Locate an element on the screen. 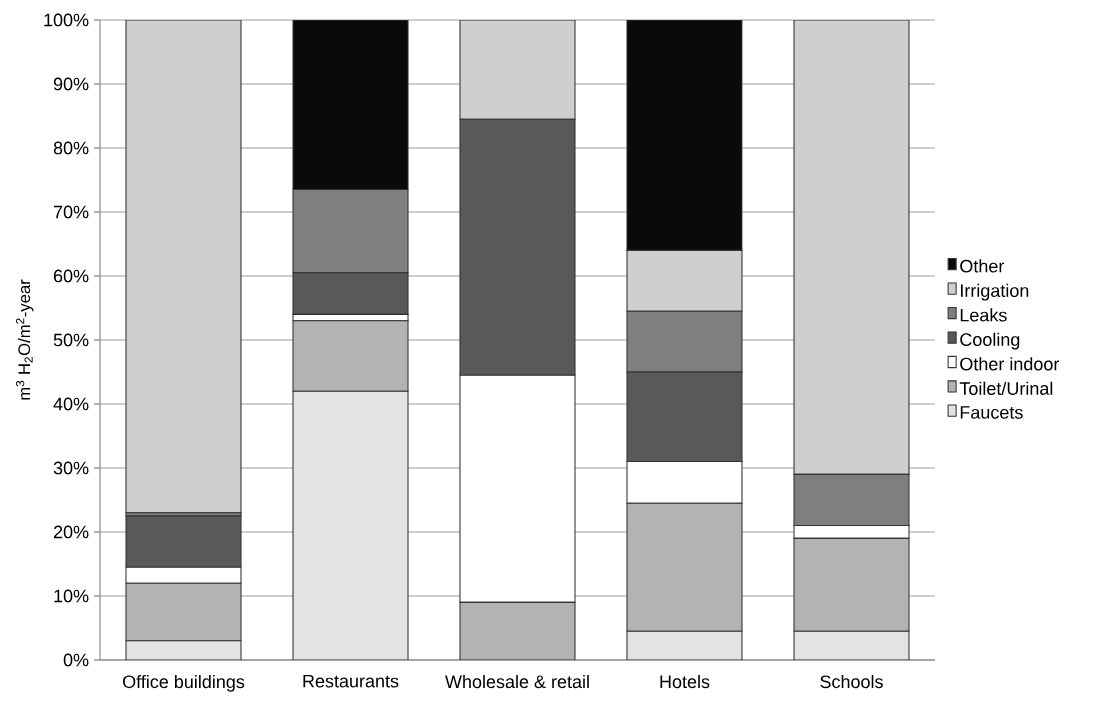  y-tick-label: 60% is located at coordinates (71, 276).